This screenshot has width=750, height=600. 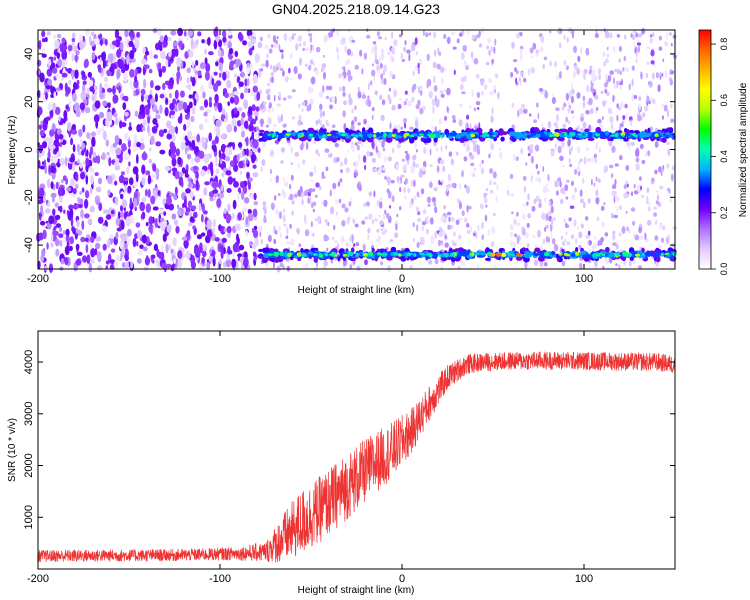 What do you see at coordinates (724, 44) in the screenshot?
I see `colorbar-tick-label: 0.8` at bounding box center [724, 44].